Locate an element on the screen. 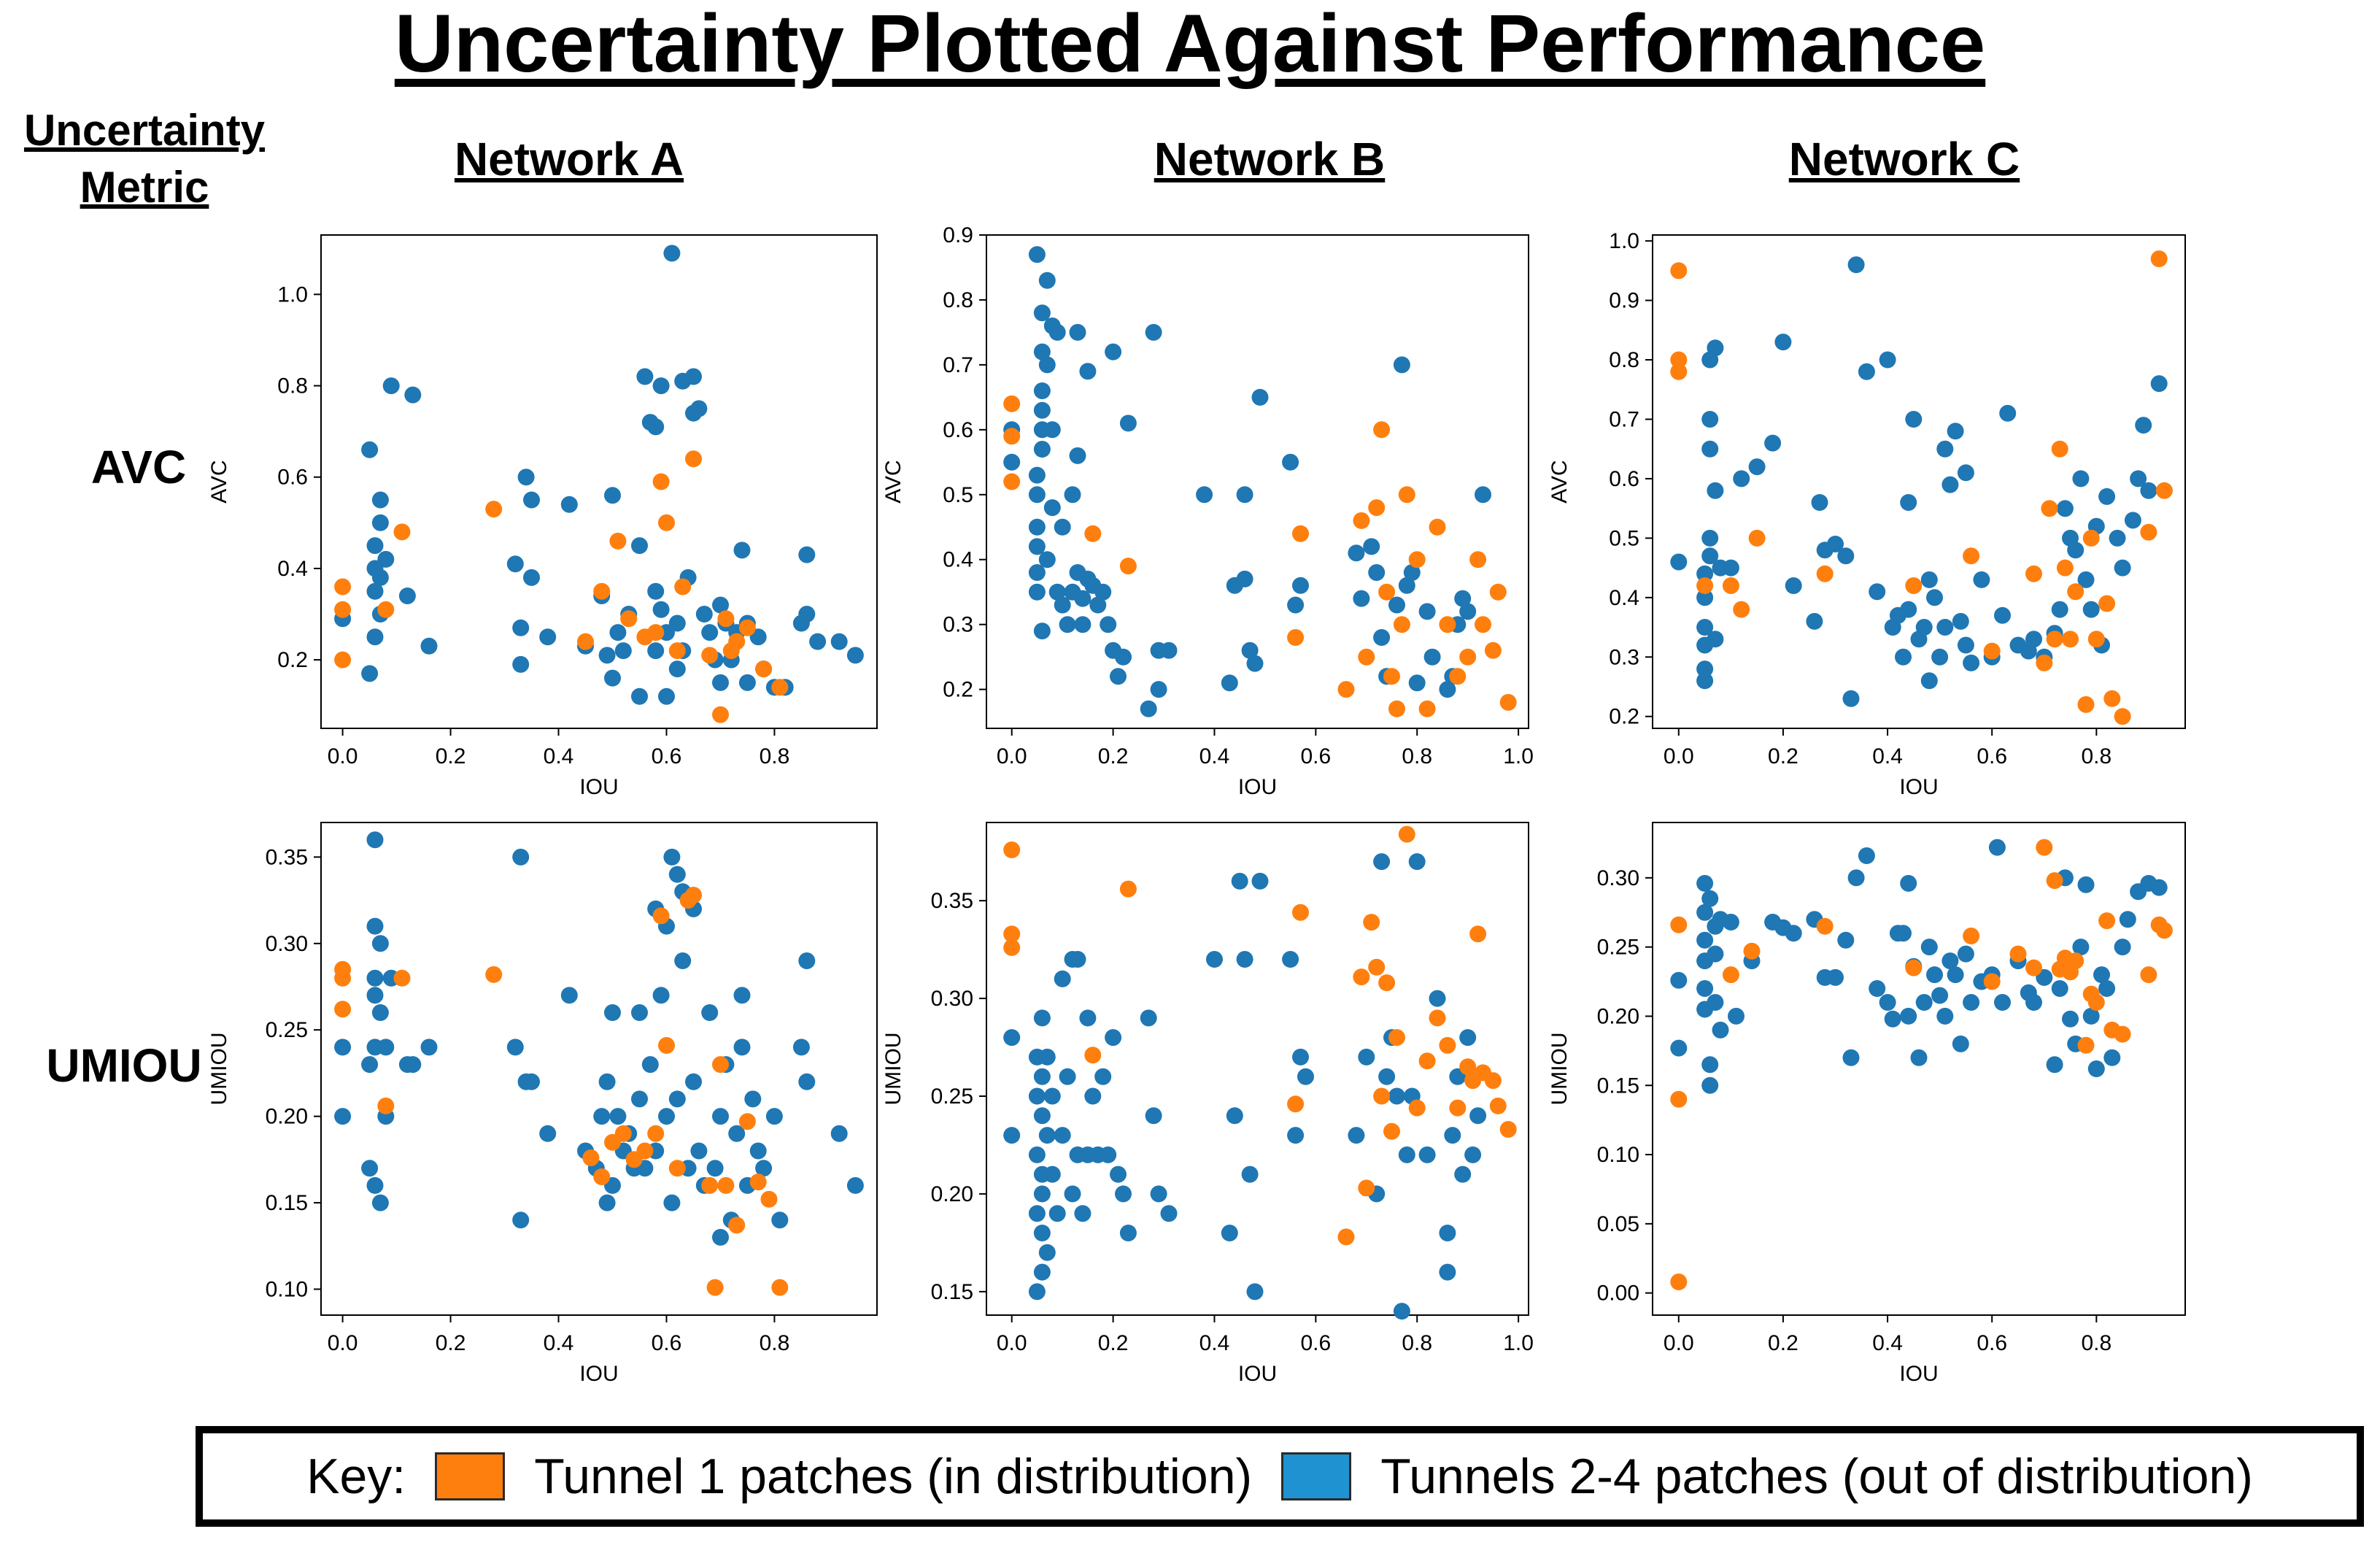  x-tick-label: 1.0 is located at coordinates (1518, 1343).